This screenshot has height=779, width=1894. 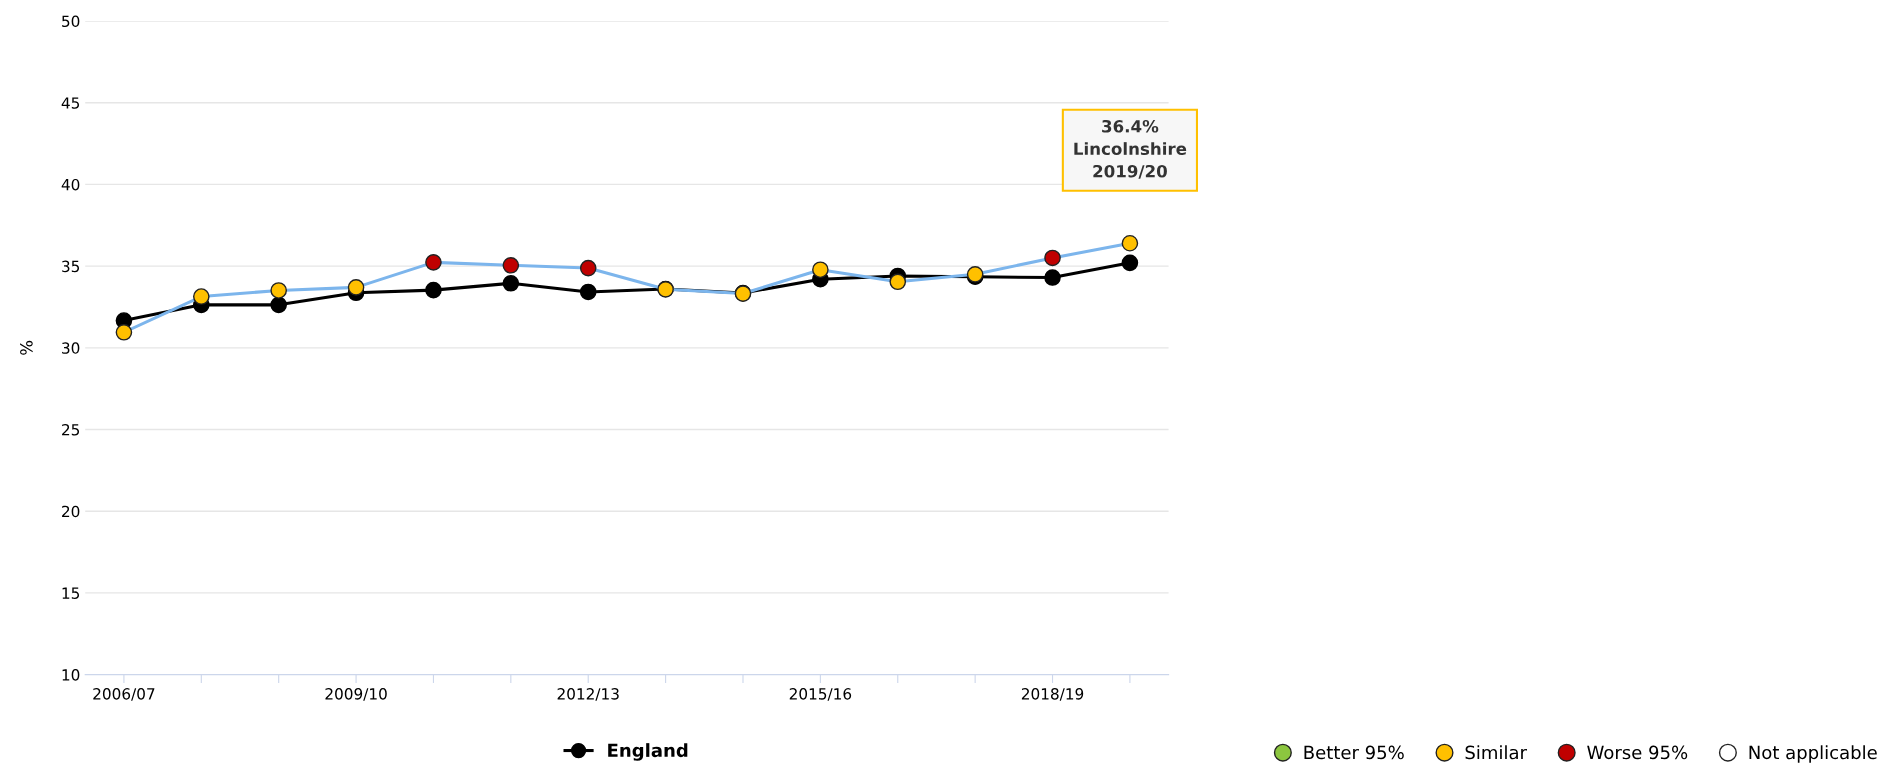 What do you see at coordinates (1130, 171) in the screenshot?
I see `annotation: 2019/20` at bounding box center [1130, 171].